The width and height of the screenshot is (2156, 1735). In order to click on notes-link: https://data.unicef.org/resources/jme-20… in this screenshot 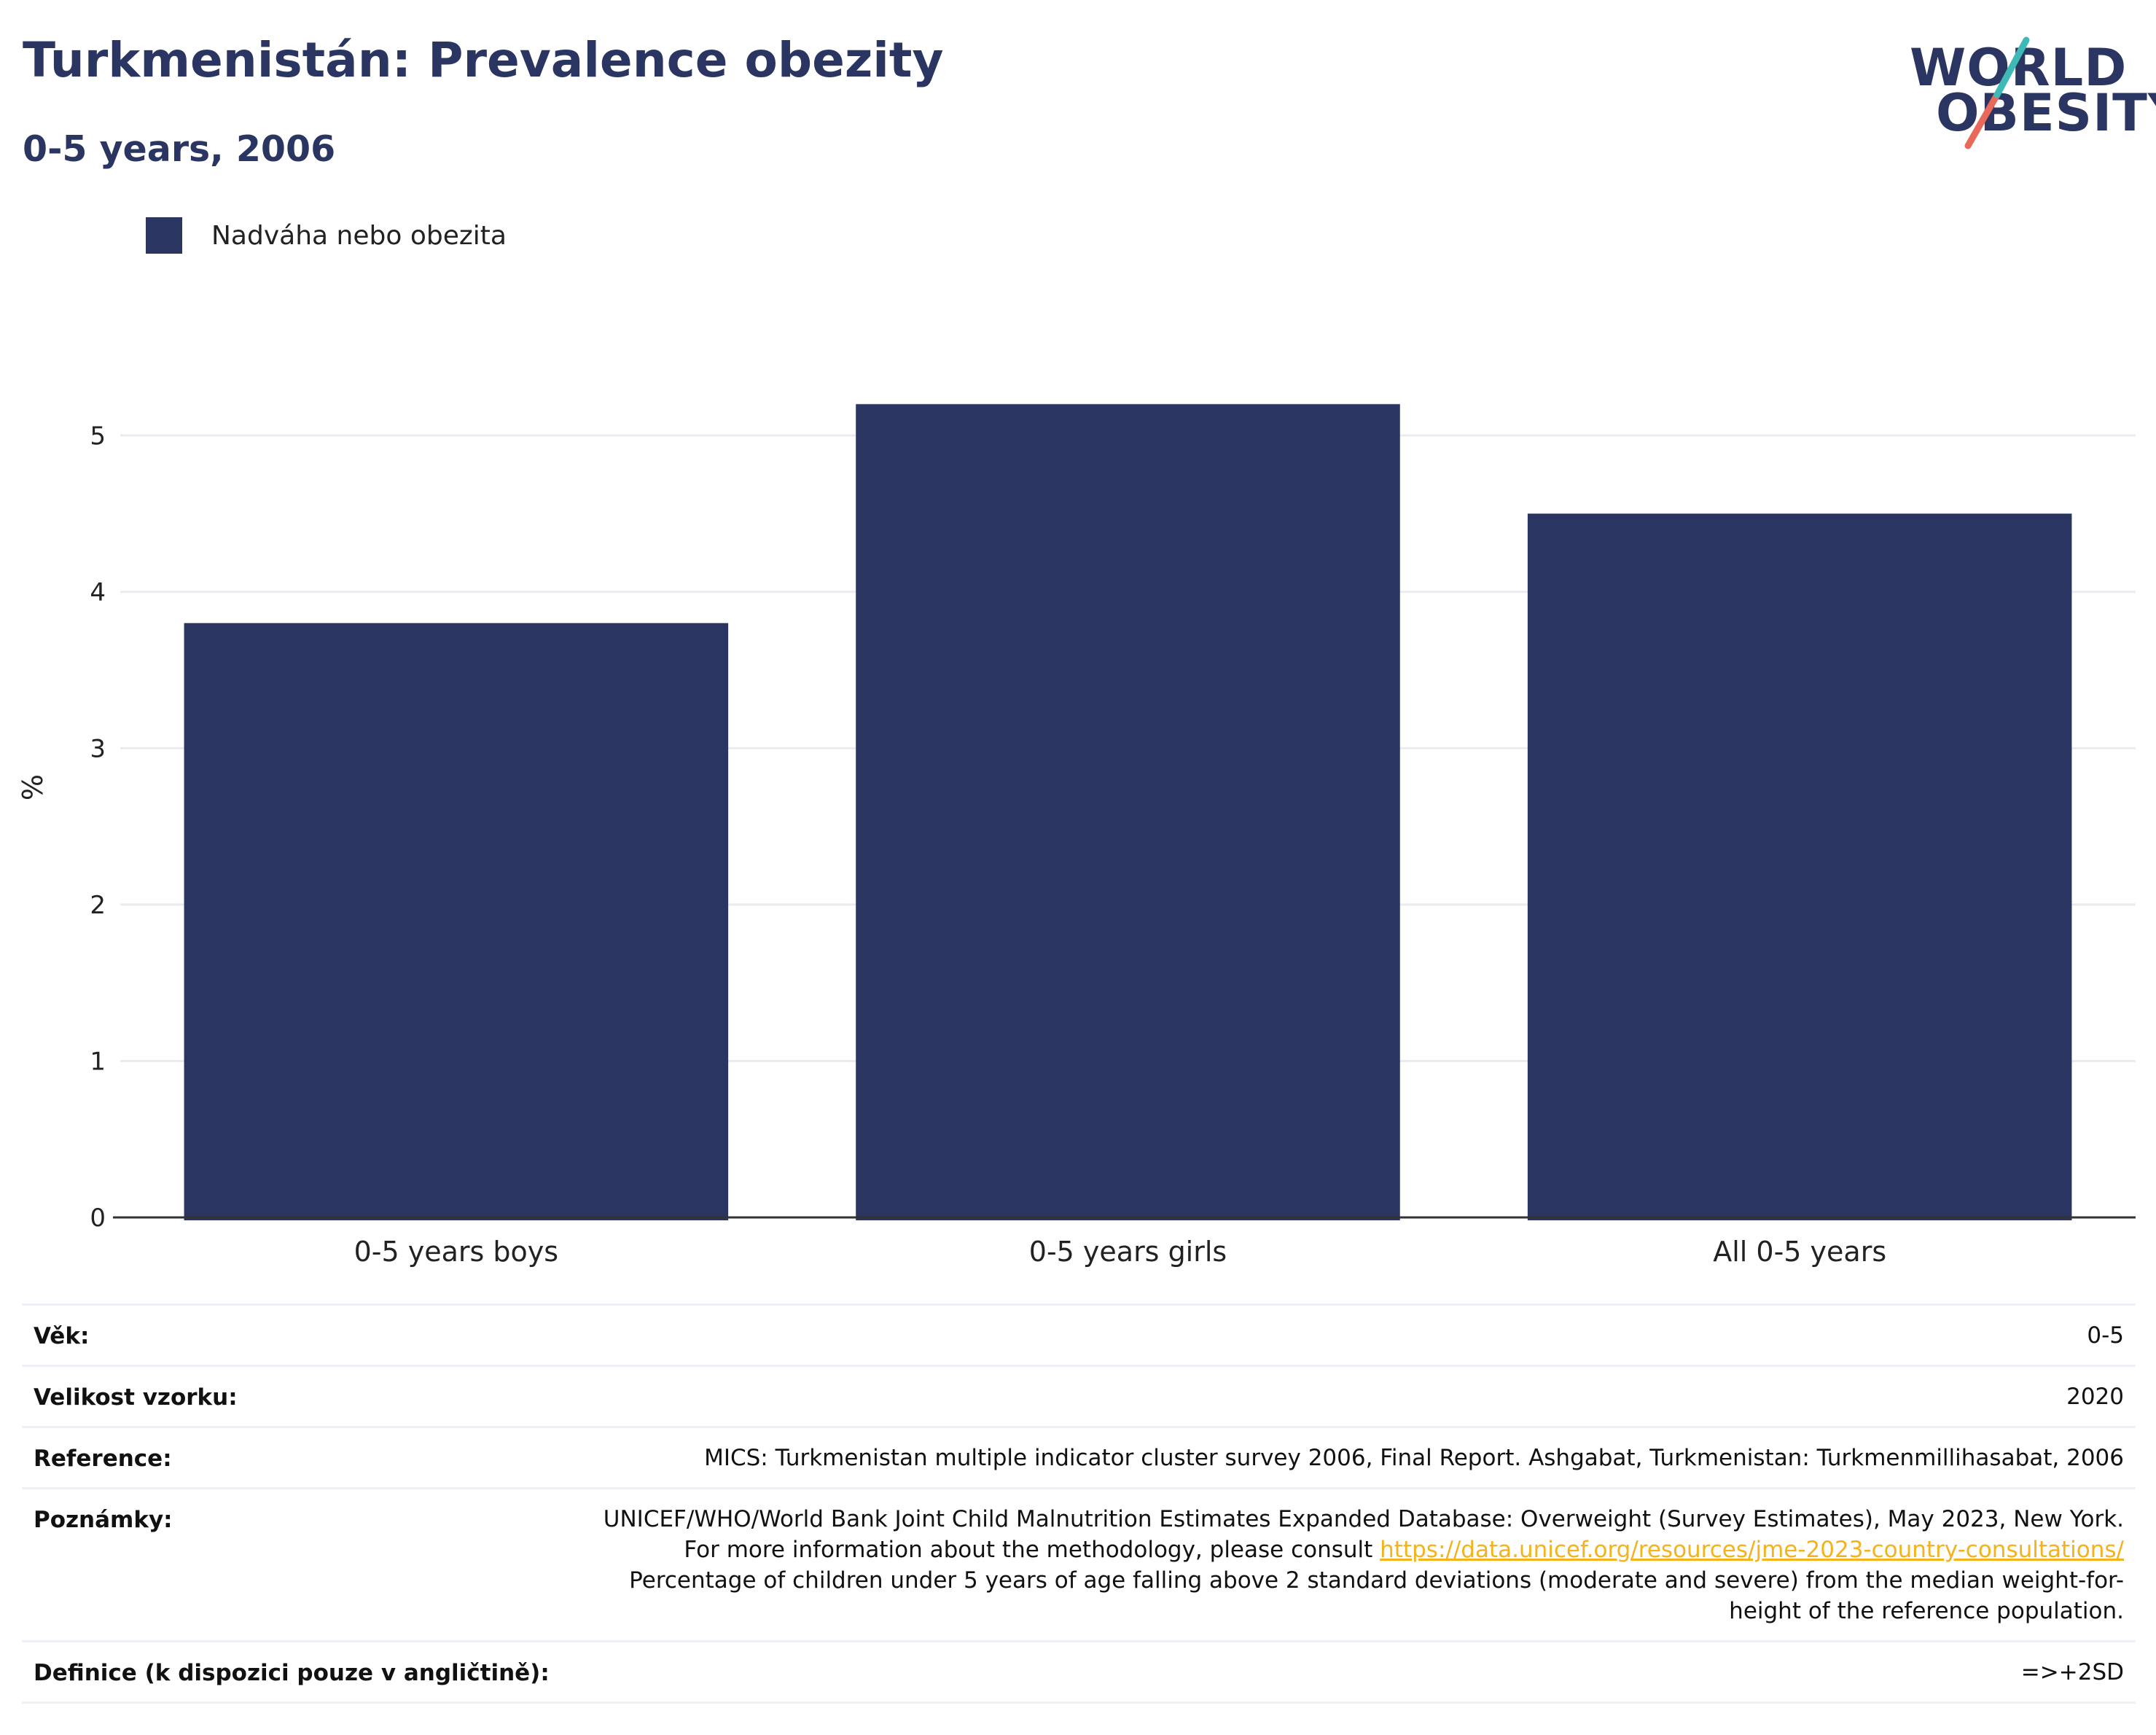, I will do `click(1752, 1550)`.